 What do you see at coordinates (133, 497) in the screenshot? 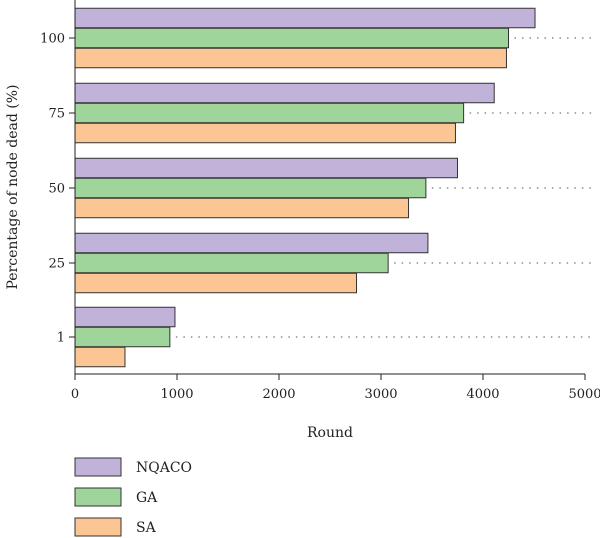
I see `legend: NQACO GA SA` at bounding box center [133, 497].